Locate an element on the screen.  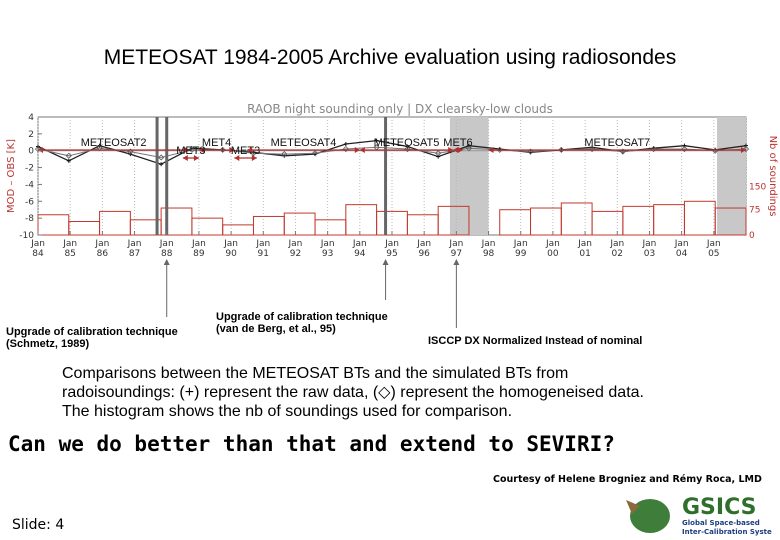
x-tick-label: 02 is located at coordinates (617, 254).